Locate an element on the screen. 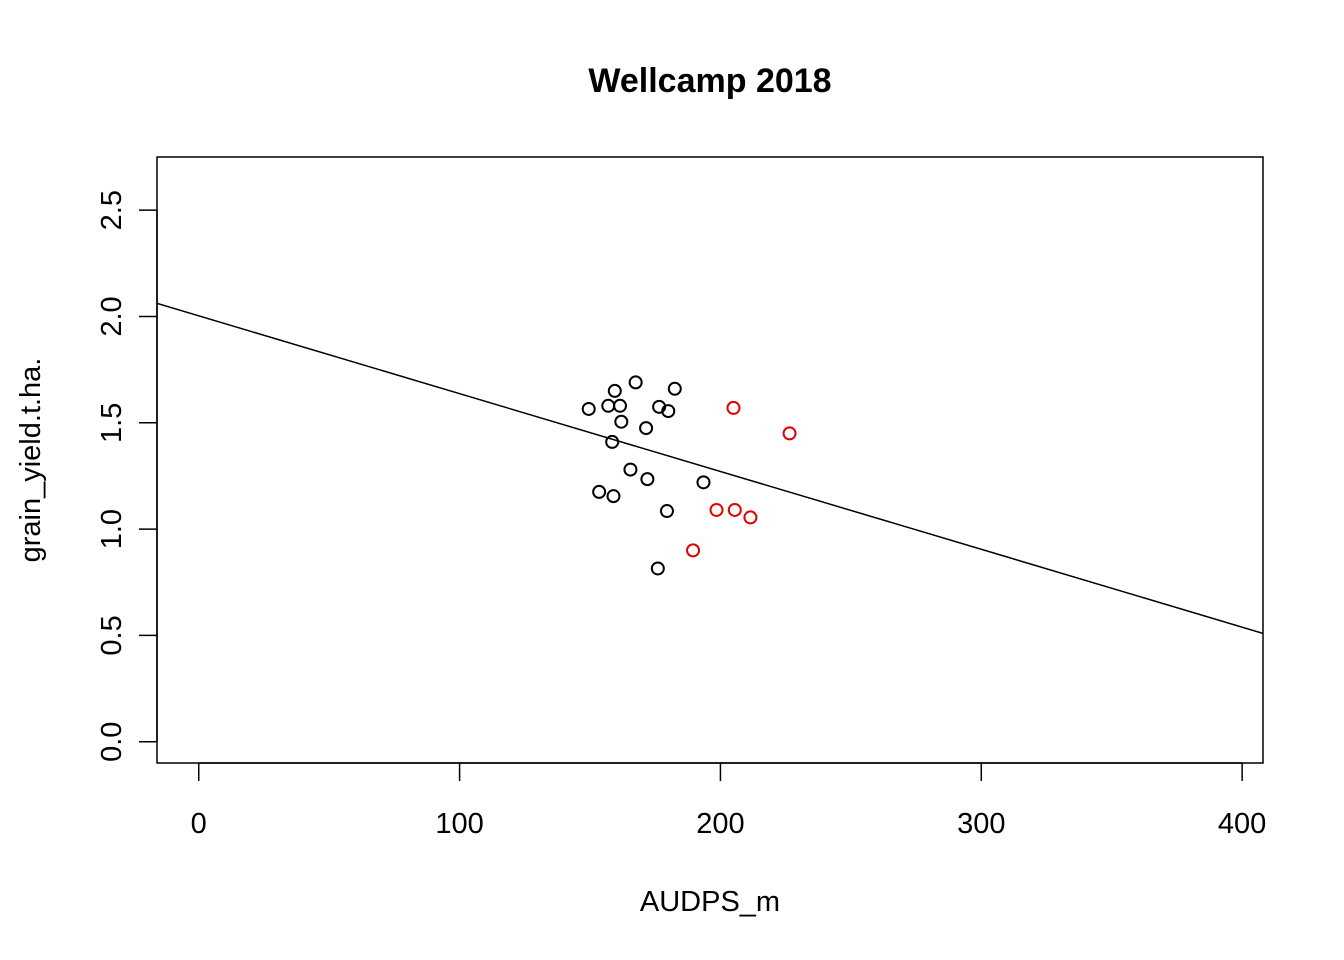 Image resolution: width=1344 pixels, height=960 pixels. y-axis: 0.0 0.5 1.0 1.5 2.0 2.5 is located at coordinates (127, 476).